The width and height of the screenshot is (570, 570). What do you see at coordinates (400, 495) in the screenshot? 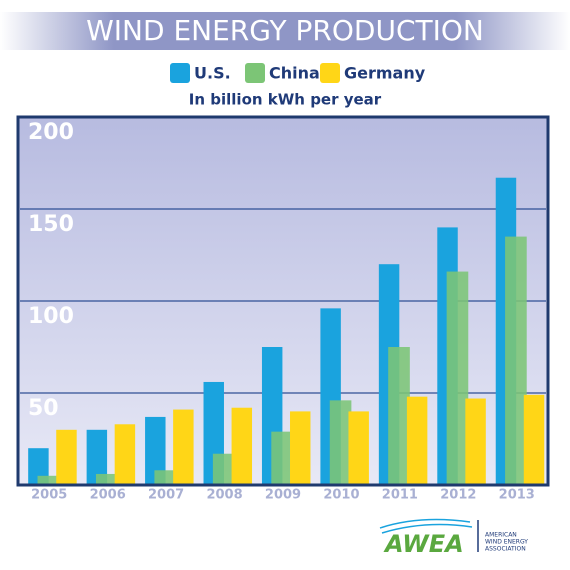
I see `x-tick-label: 2011` at bounding box center [400, 495].